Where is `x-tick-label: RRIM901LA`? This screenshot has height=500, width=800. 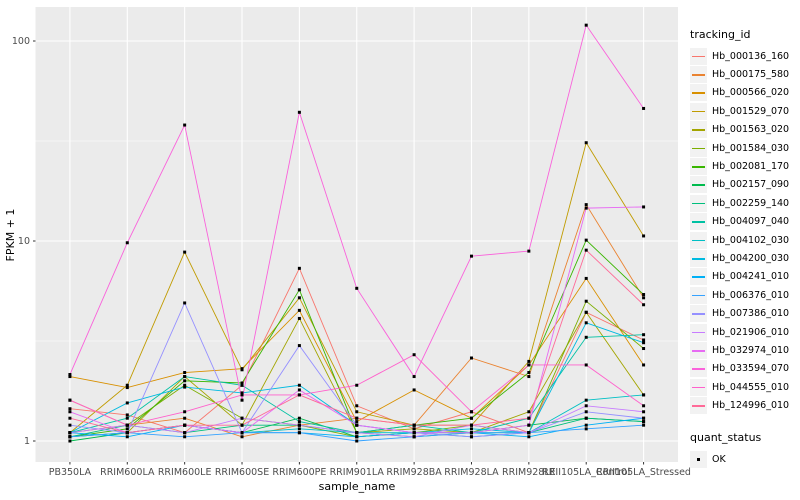 x-tick-label: RRIM901LA is located at coordinates (357, 472).